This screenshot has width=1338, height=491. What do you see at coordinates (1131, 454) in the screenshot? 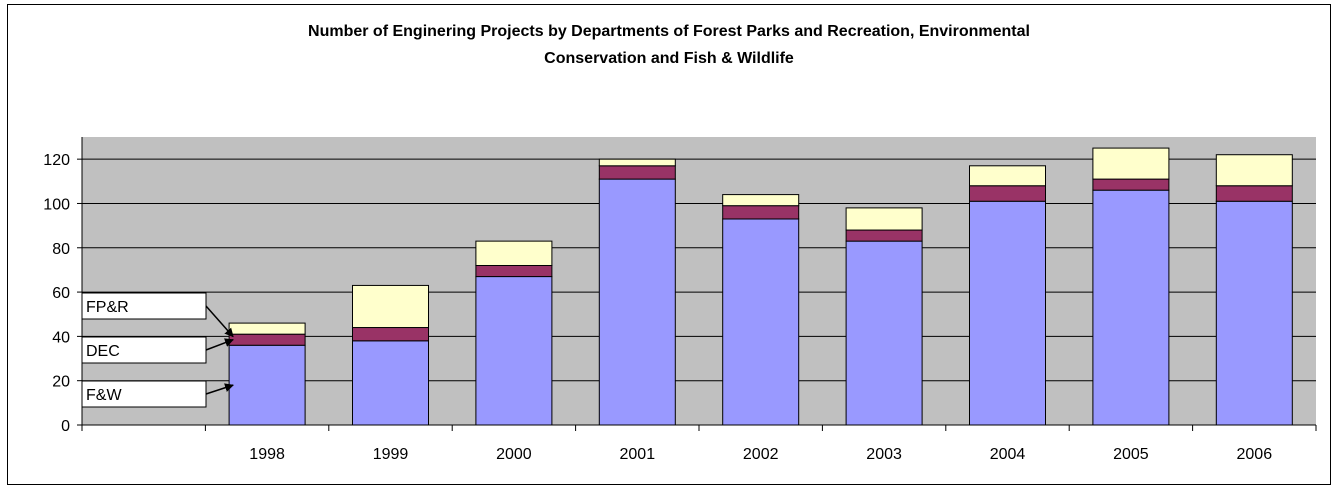
I see `x-tick-label: 2005` at bounding box center [1131, 454].